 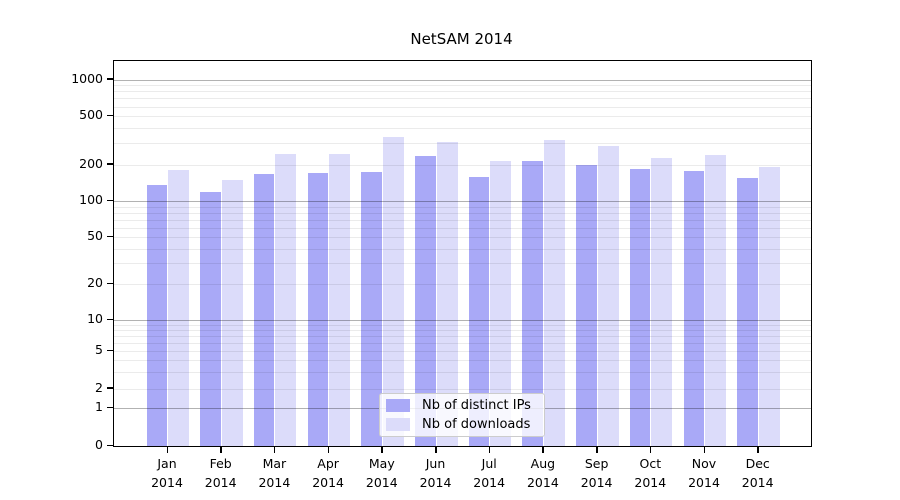 What do you see at coordinates (461, 39) in the screenshot?
I see `chart-title: NetSAM 2014` at bounding box center [461, 39].